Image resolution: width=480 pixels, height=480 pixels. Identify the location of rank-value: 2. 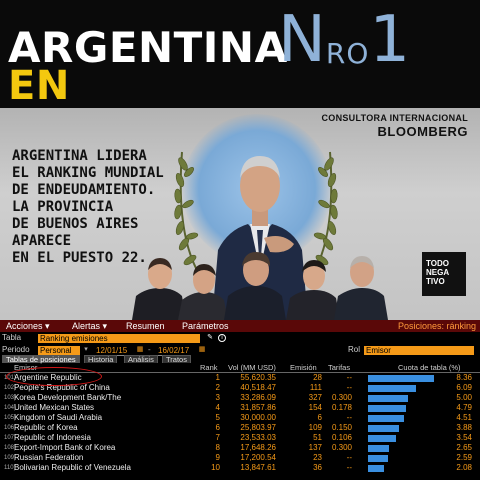
(217, 387).